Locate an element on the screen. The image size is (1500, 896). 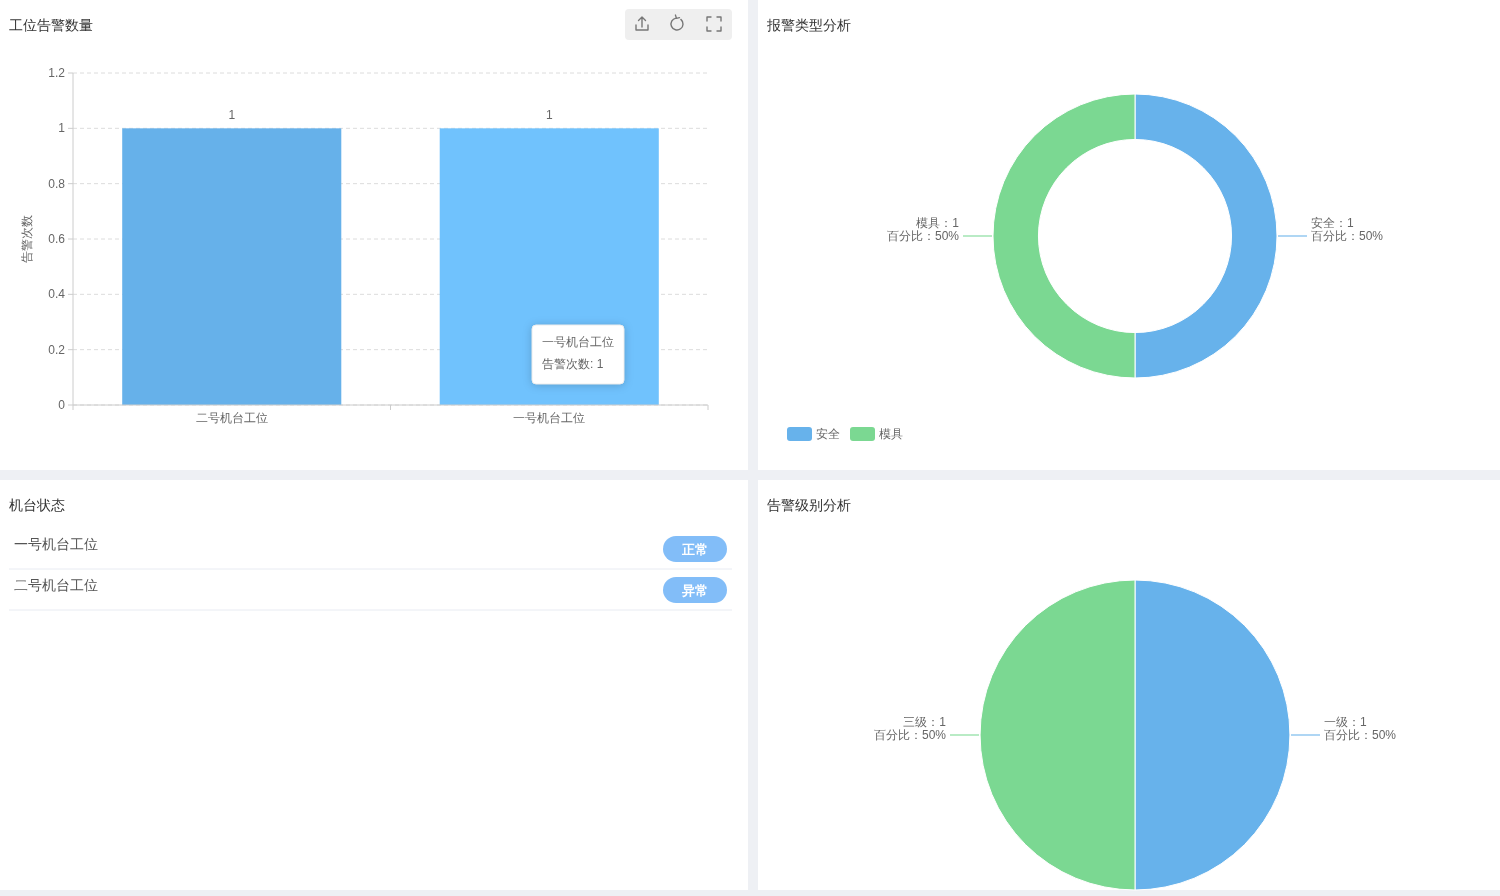
legend-label: 安全 is located at coordinates (828, 434).